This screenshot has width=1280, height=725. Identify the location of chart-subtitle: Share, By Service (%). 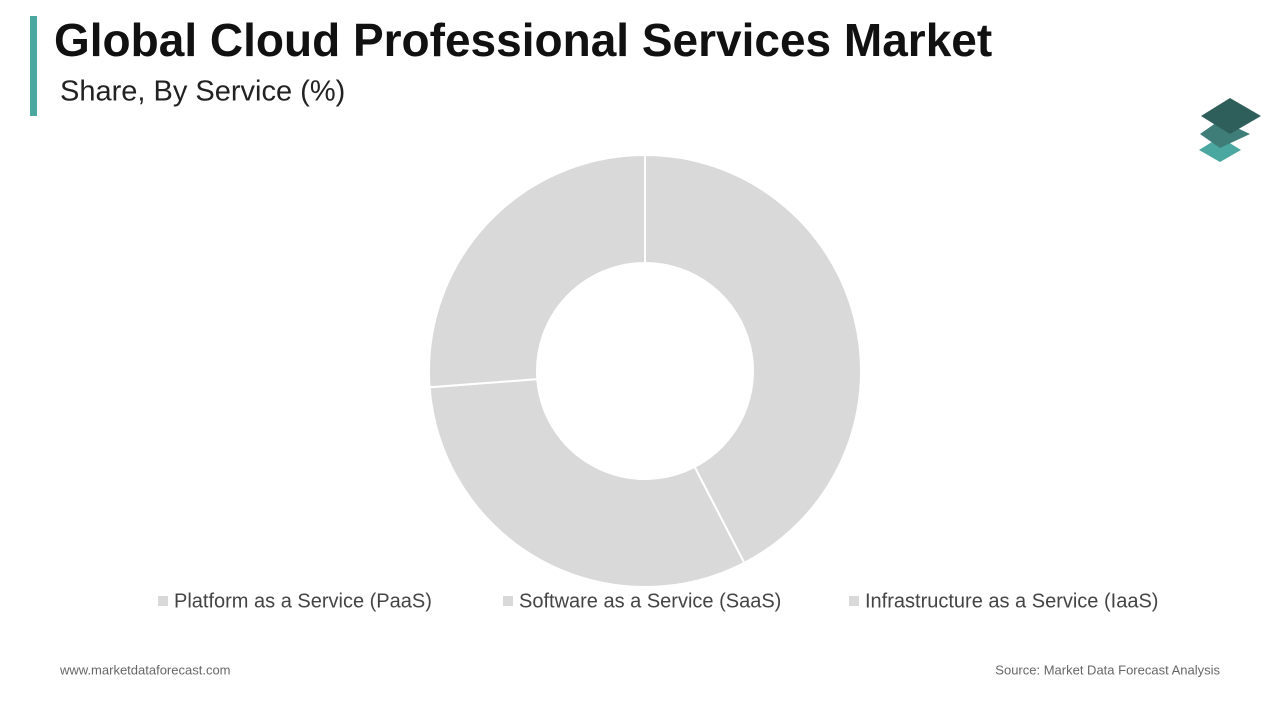
(202, 92).